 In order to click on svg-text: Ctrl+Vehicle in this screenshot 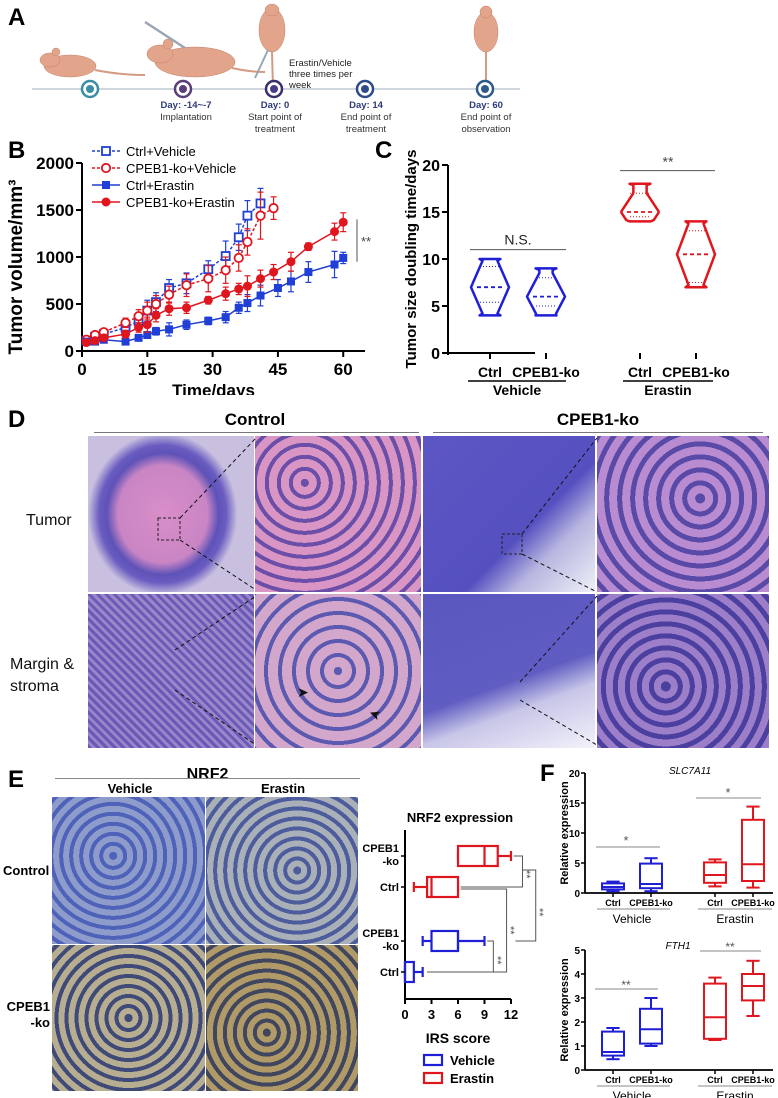, I will do `click(161, 151)`.